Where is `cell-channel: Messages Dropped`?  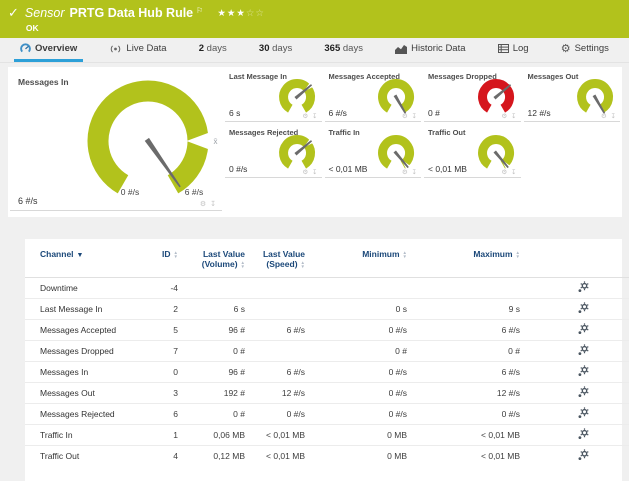 cell-channel: Messages Dropped is located at coordinates (90, 351).